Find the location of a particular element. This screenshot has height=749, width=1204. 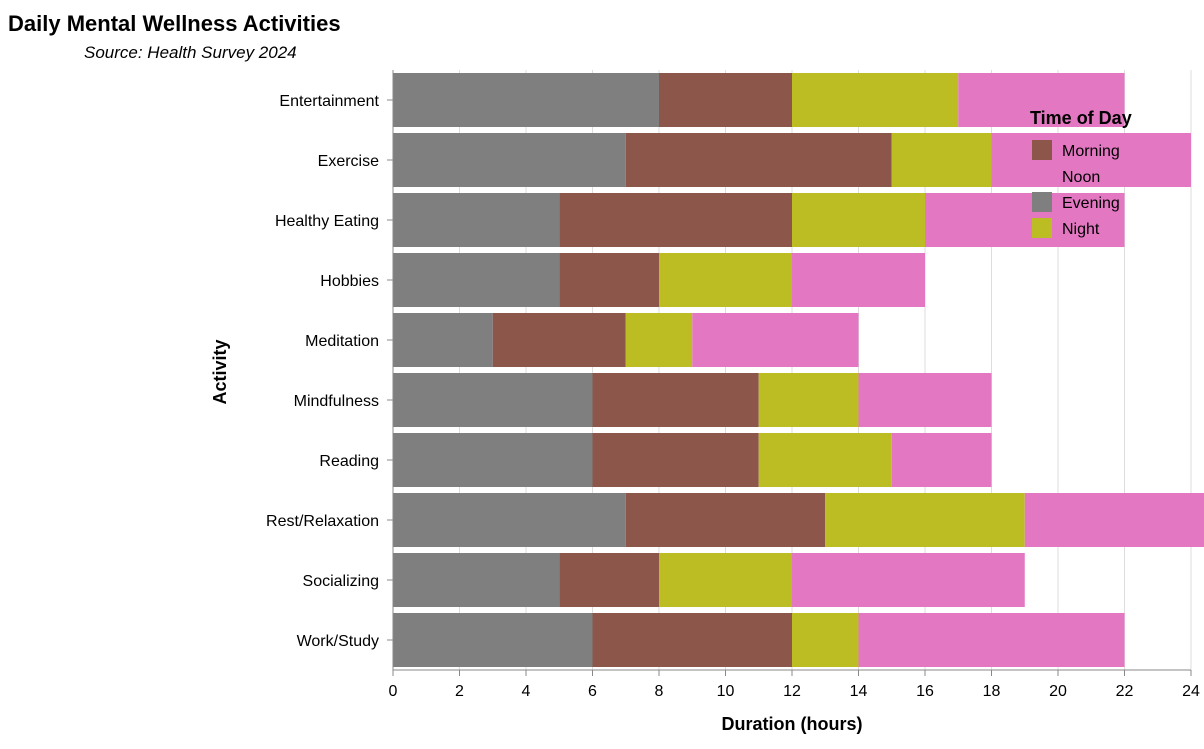

y-tick-label: Healthy Eating is located at coordinates (327, 221).